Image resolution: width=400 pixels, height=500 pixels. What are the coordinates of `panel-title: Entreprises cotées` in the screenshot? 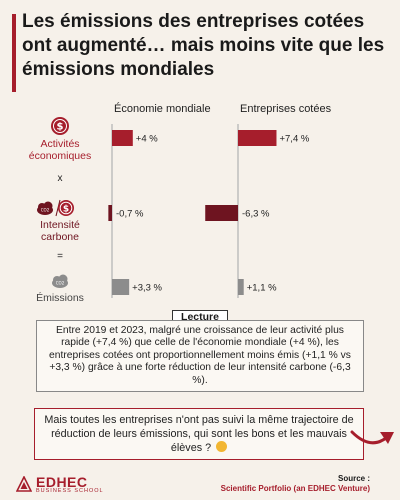 It's located at (286, 109).